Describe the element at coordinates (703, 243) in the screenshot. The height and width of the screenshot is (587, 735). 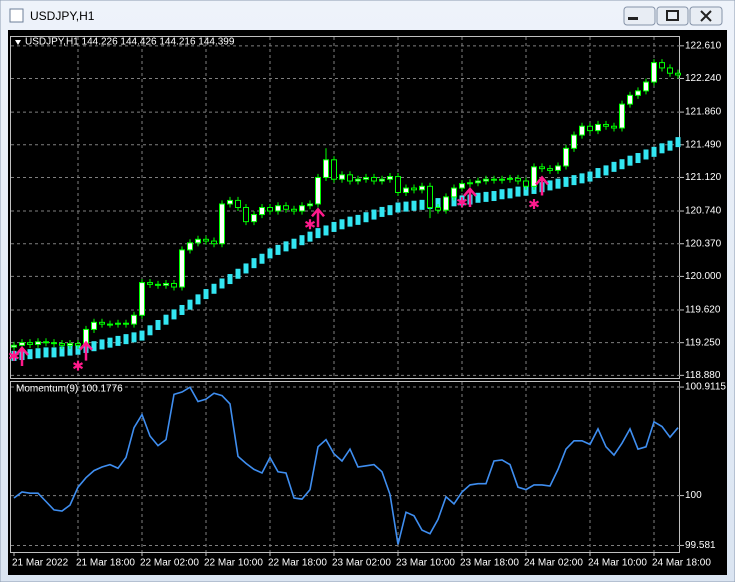
I see `y-tick-label: 120.370` at that location.